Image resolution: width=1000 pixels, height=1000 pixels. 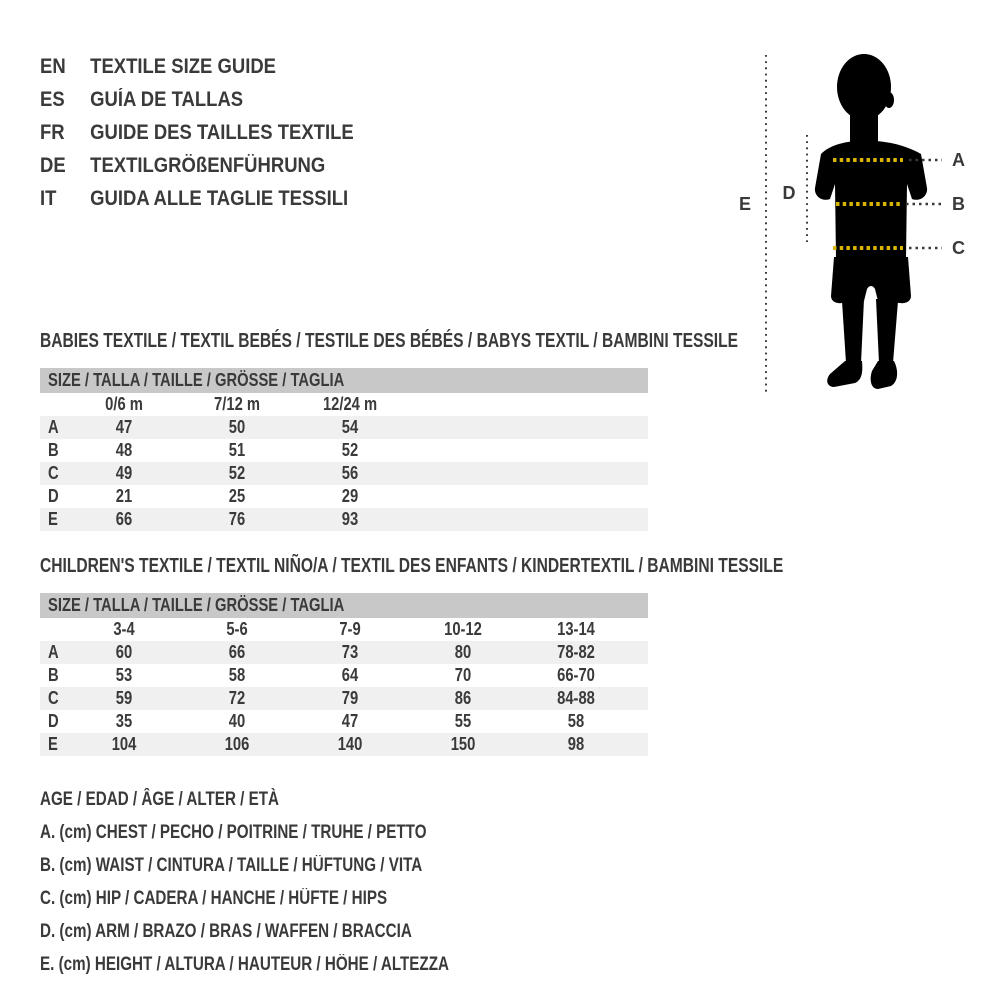 What do you see at coordinates (350, 404) in the screenshot?
I see `column-header: 12/24 m` at bounding box center [350, 404].